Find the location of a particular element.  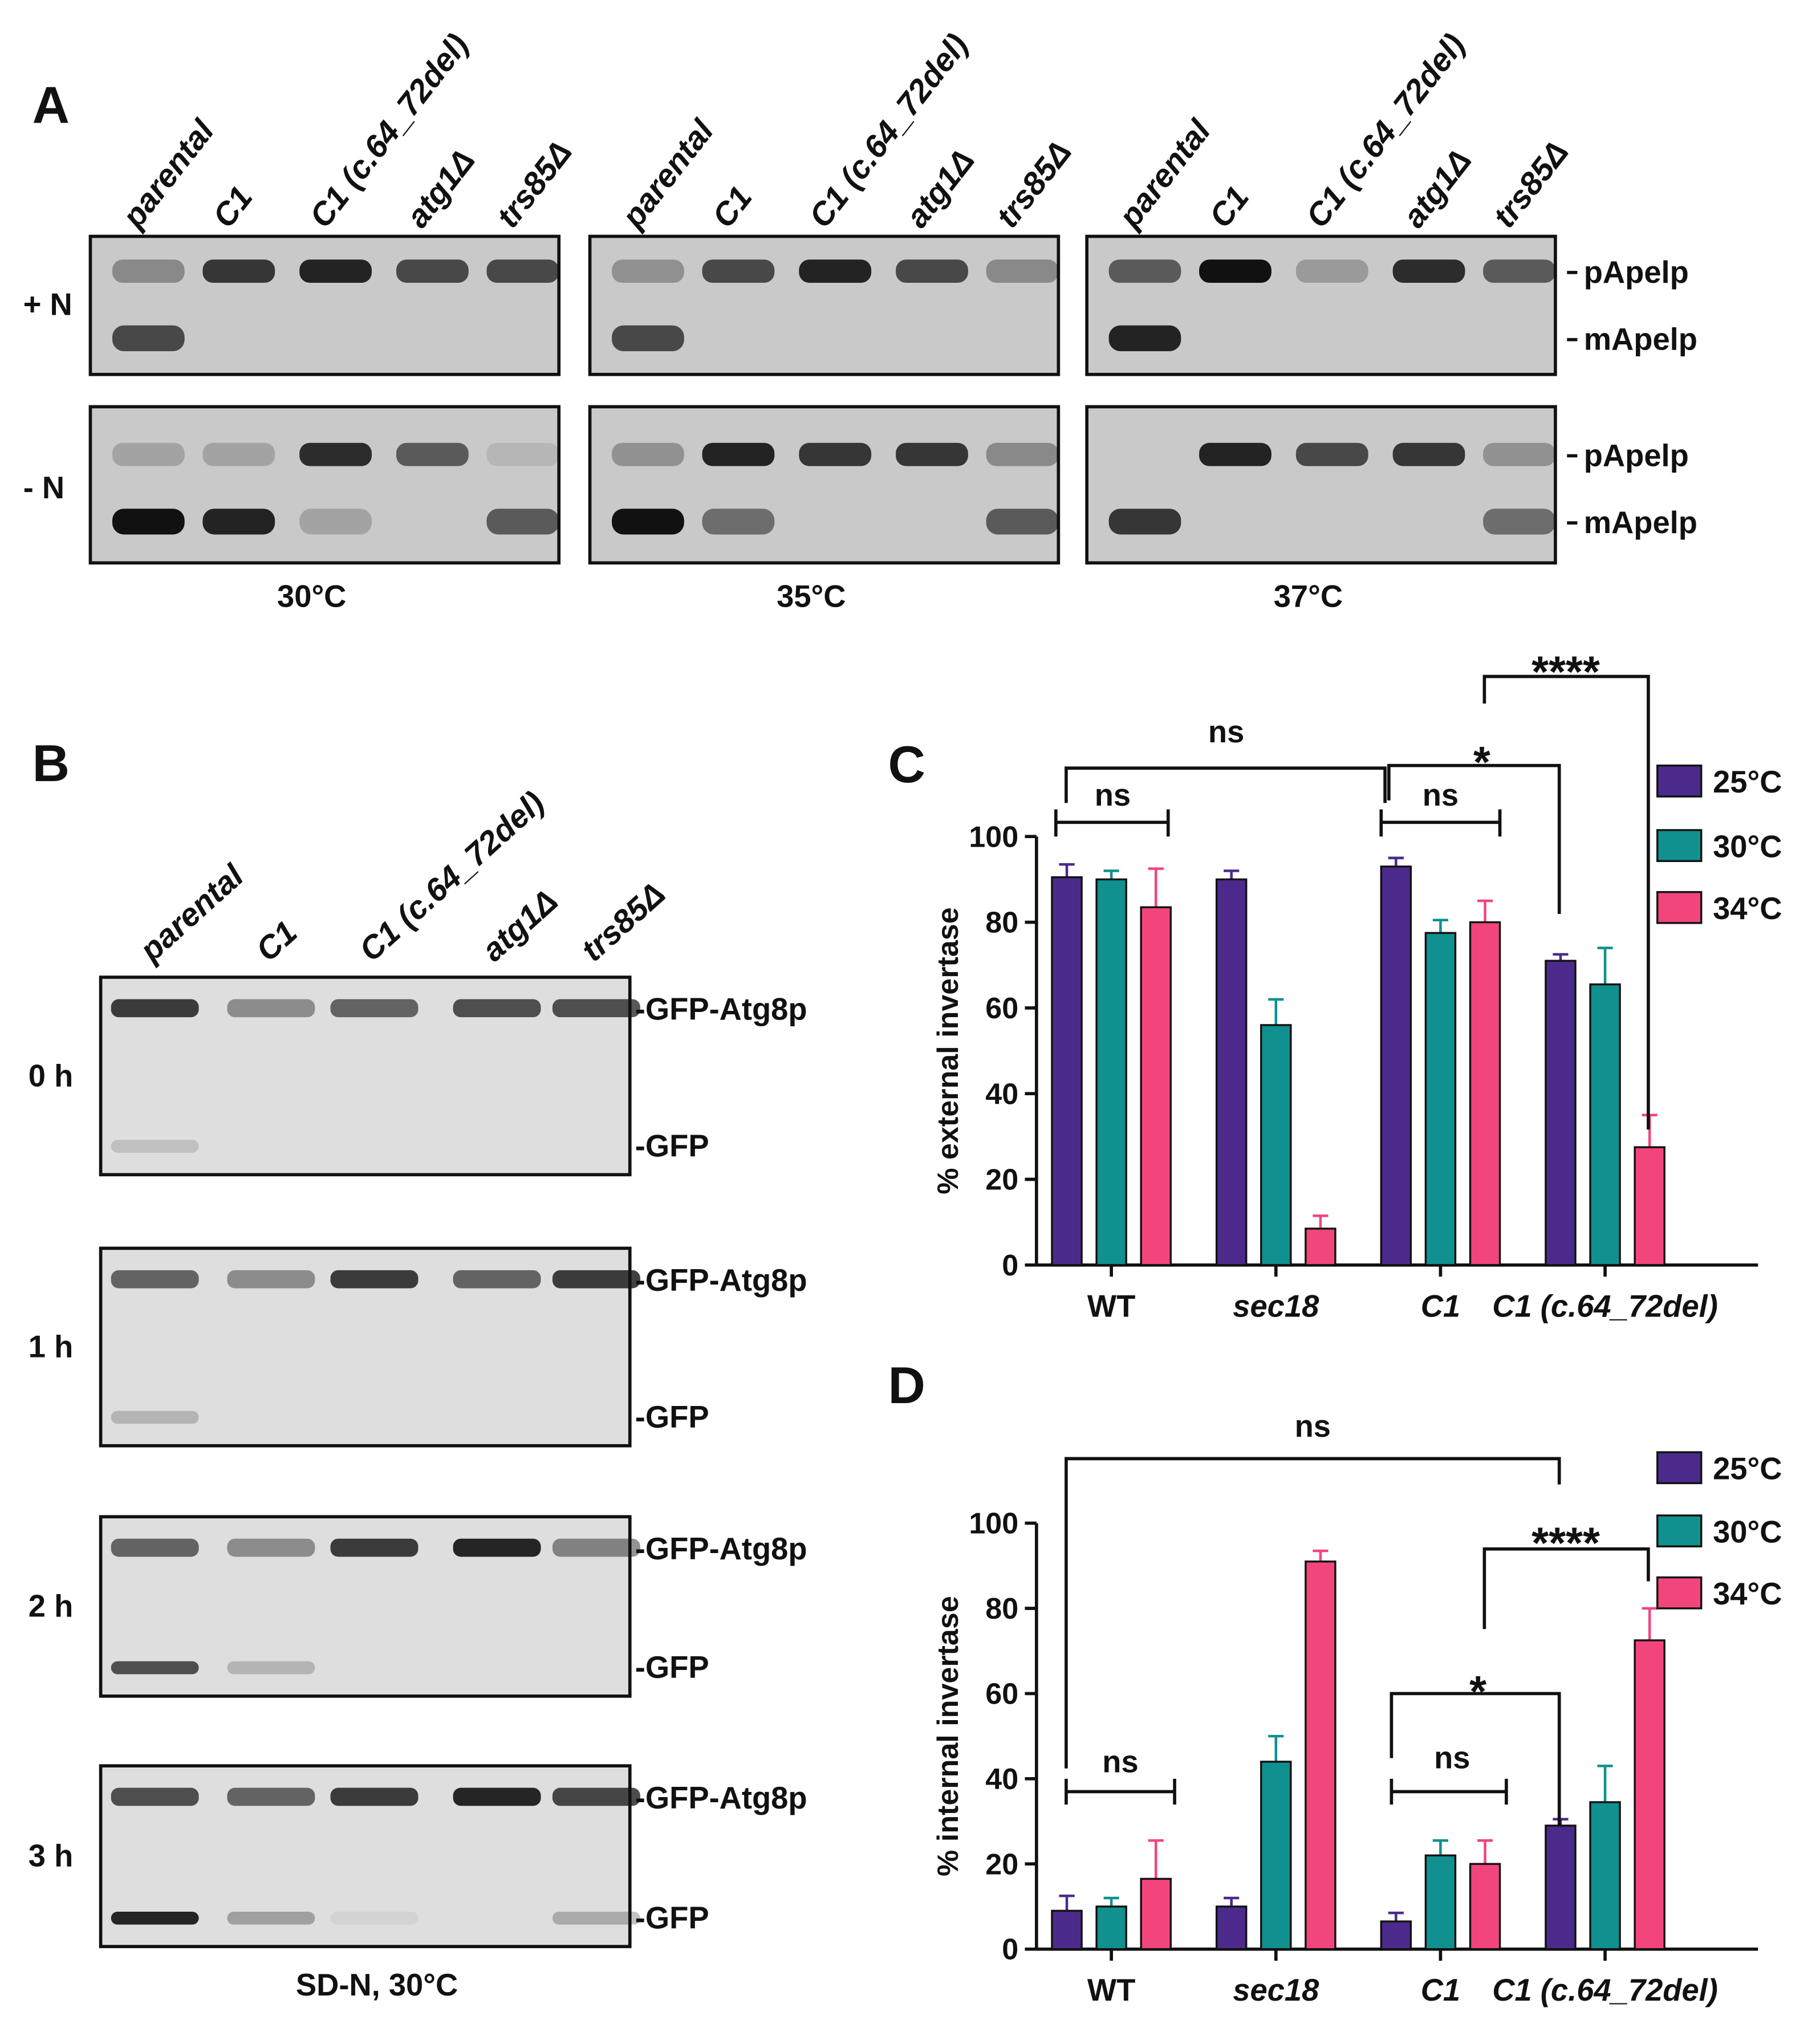

legend-label: 30°C is located at coordinates (1747, 1532).